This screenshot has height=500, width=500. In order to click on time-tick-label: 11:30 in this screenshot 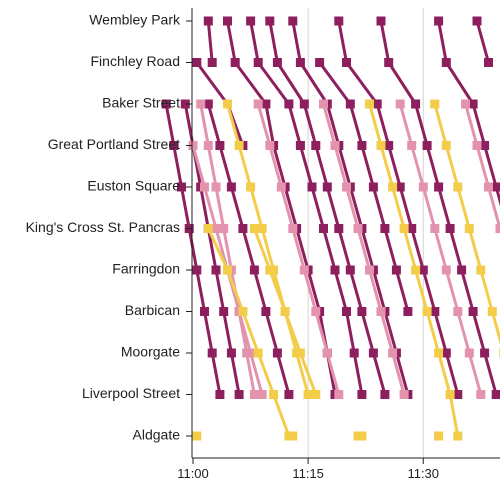, I will do `click(423, 473)`.